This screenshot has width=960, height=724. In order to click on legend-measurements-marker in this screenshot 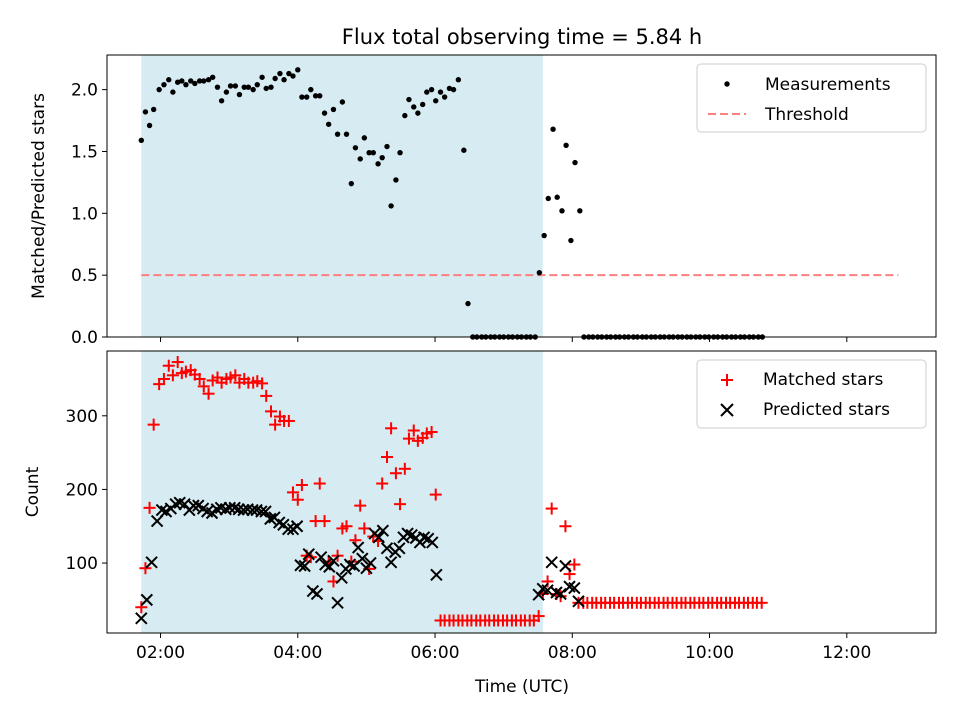, I will do `click(727, 84)`.